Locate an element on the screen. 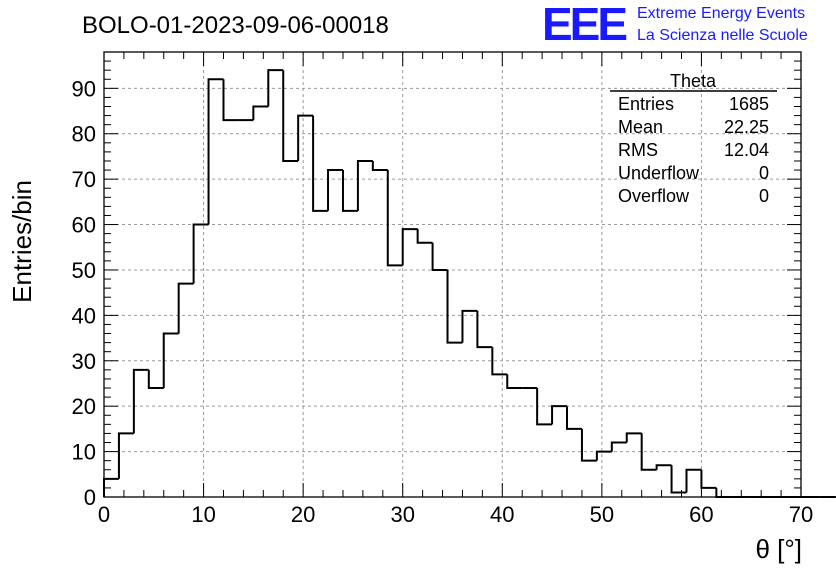 The width and height of the screenshot is (836, 572). stats-title: Theta is located at coordinates (693, 81).